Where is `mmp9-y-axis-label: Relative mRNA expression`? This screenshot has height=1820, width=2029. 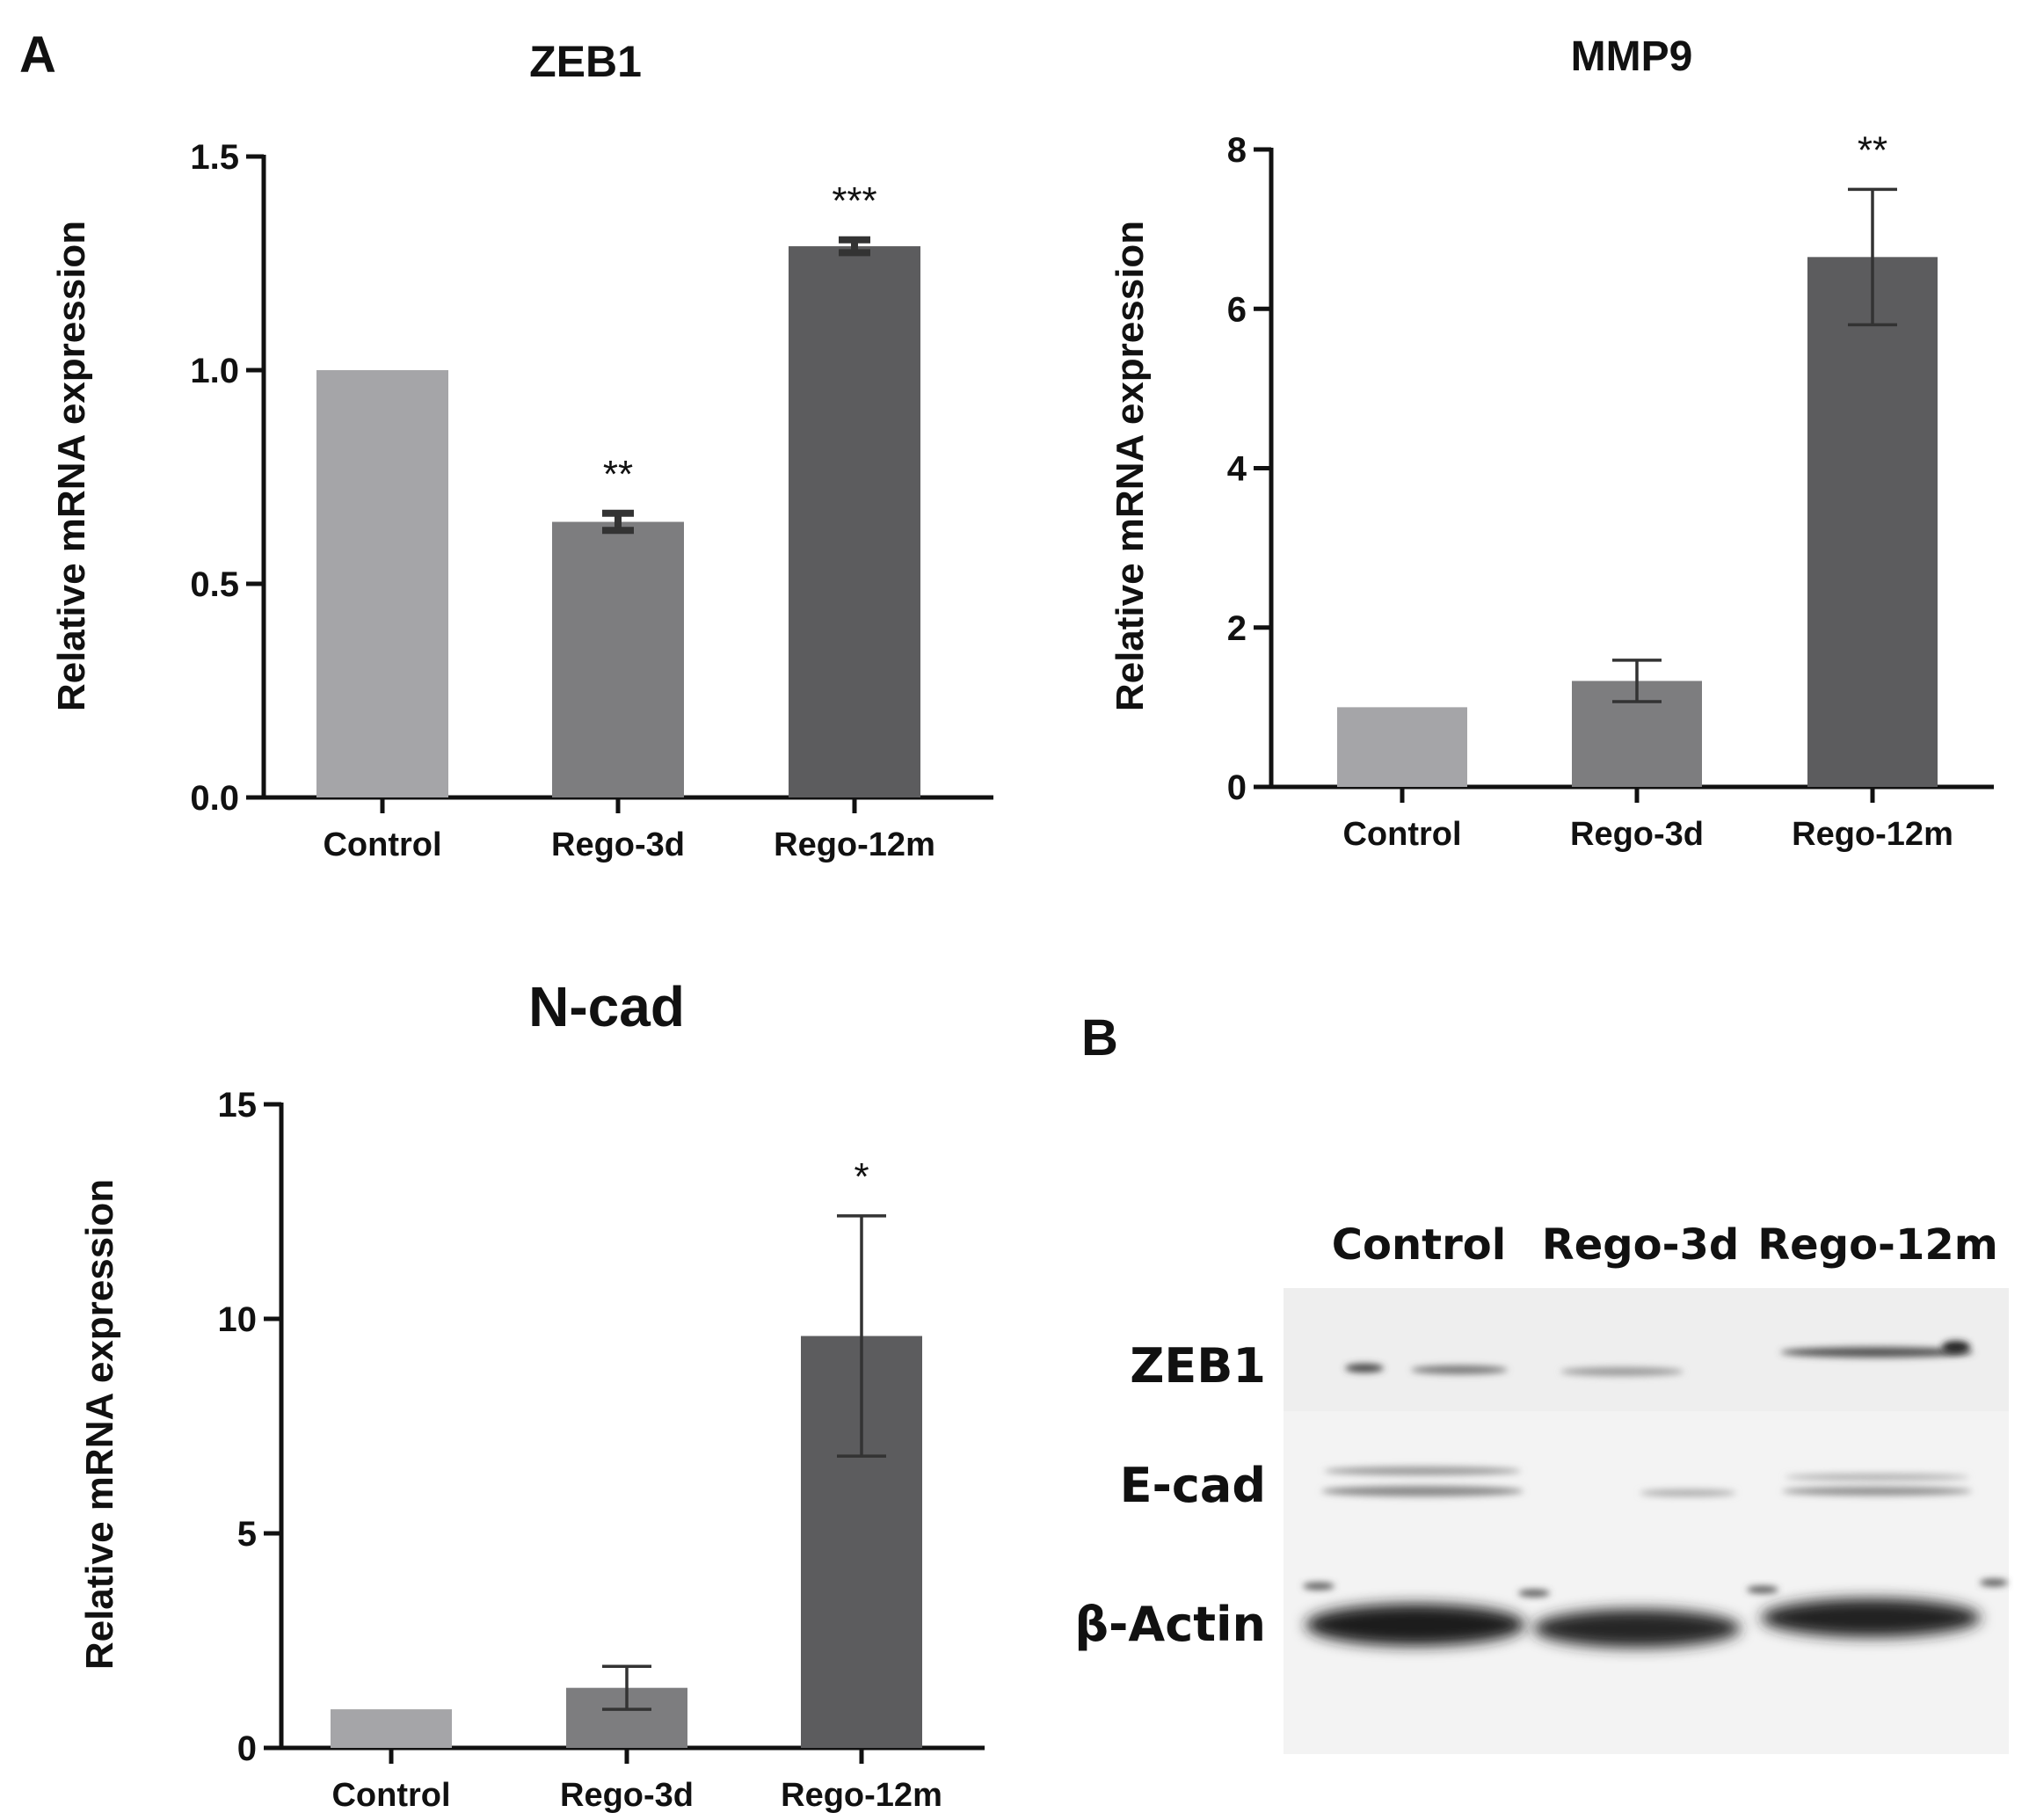
mmp9-y-axis-label: Relative mRNA expression is located at coordinates (1131, 466).